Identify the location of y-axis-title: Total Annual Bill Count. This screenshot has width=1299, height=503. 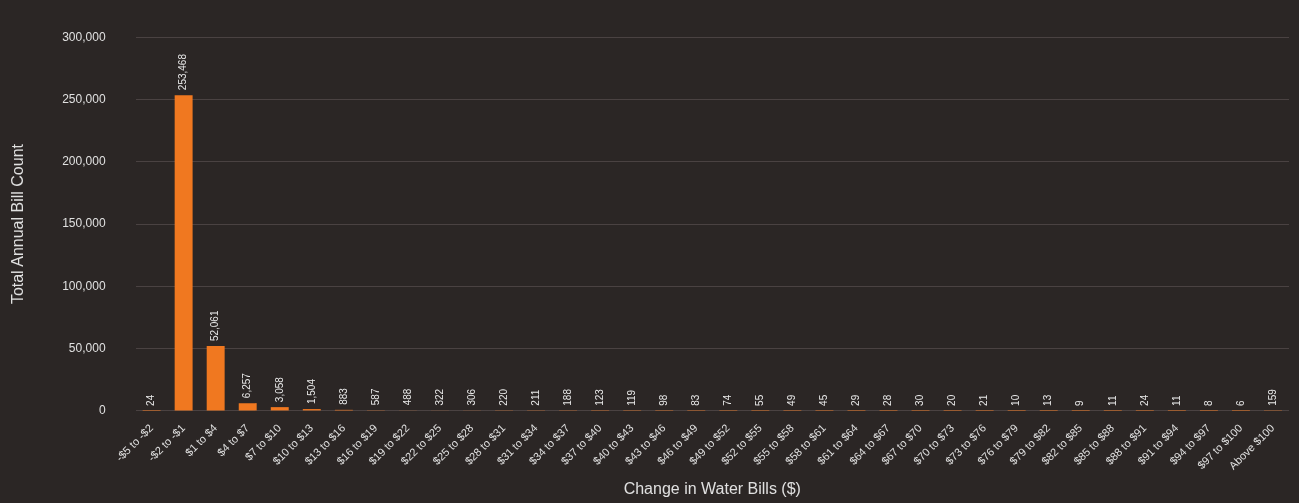
(18, 224).